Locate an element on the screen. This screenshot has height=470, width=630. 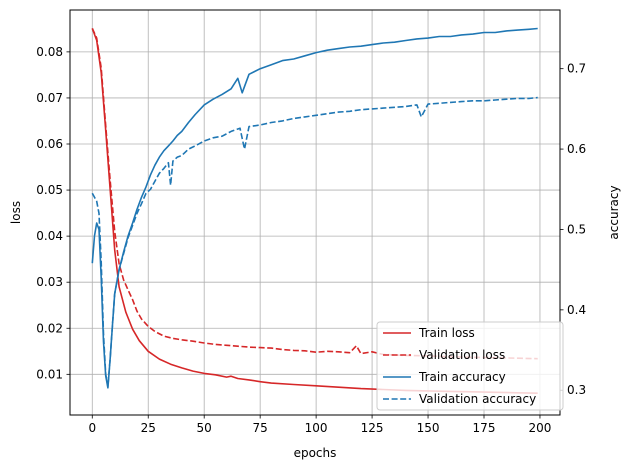
x-tick-label: 0 is located at coordinates (92, 428).